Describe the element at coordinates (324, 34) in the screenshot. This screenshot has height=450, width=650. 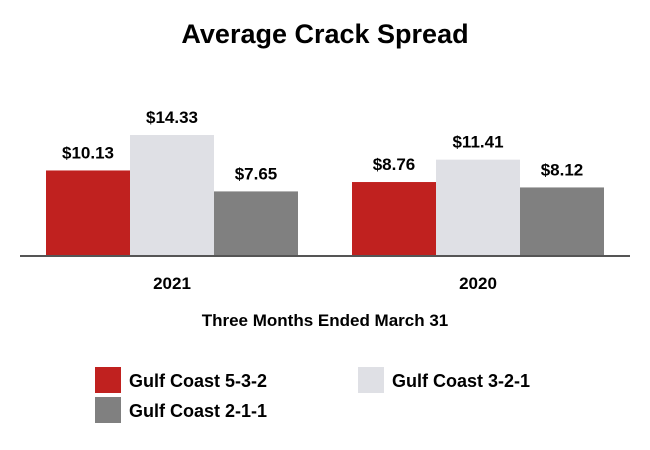
I see `chart-title: Average Crack Spread` at that location.